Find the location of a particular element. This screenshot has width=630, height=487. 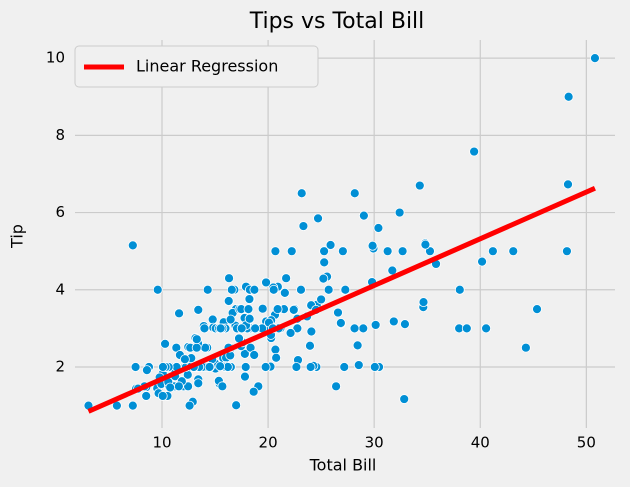

y-tick-label: 6 is located at coordinates (60, 212).